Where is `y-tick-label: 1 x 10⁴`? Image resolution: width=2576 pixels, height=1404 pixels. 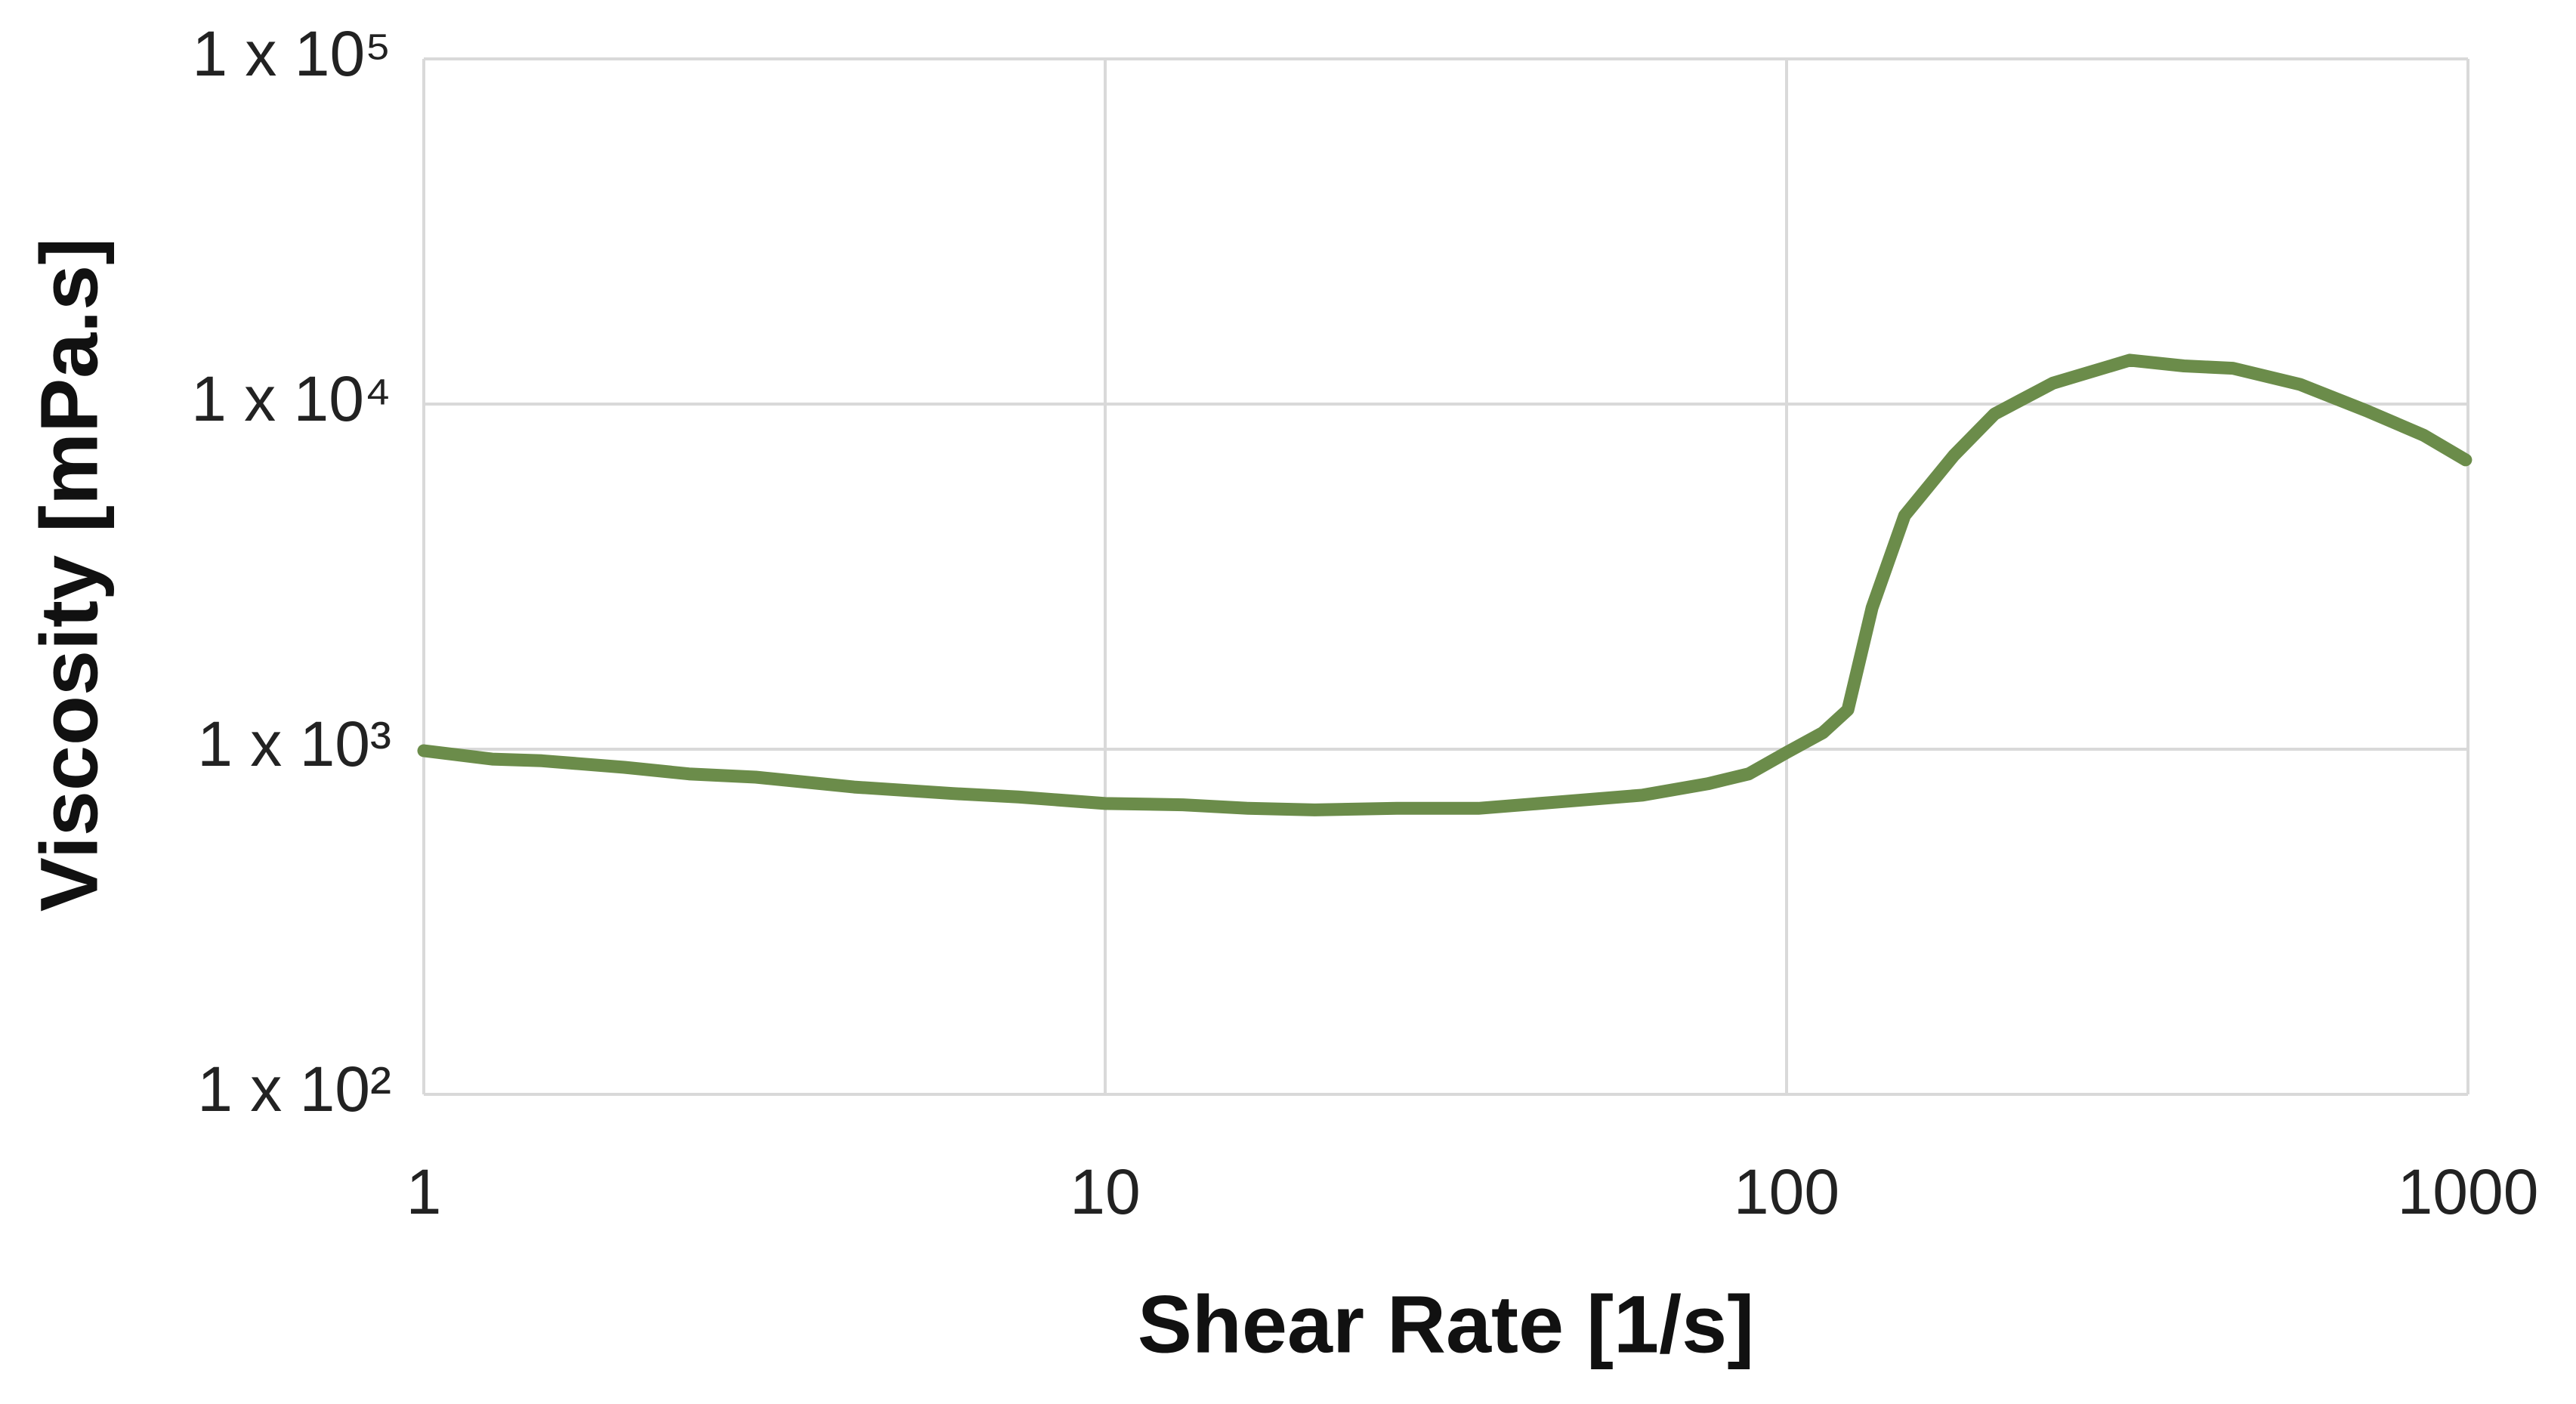 y-tick-label: 1 x 10⁴ is located at coordinates (291, 399).